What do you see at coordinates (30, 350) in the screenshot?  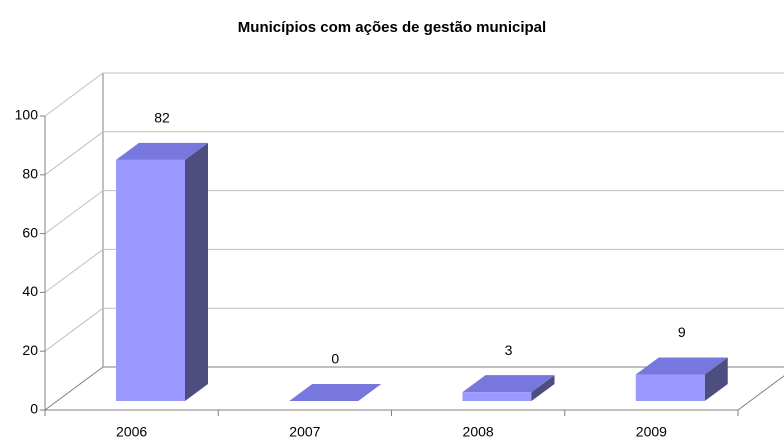 I see `y-tick-label: 20` at bounding box center [30, 350].